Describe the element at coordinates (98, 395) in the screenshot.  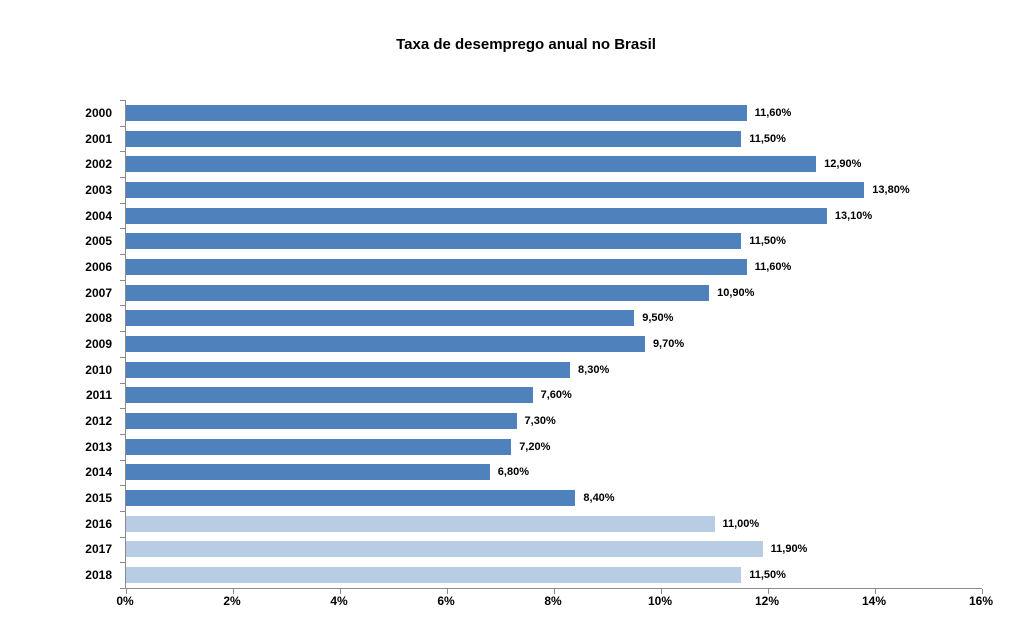
I see `year-label: 2011` at that location.